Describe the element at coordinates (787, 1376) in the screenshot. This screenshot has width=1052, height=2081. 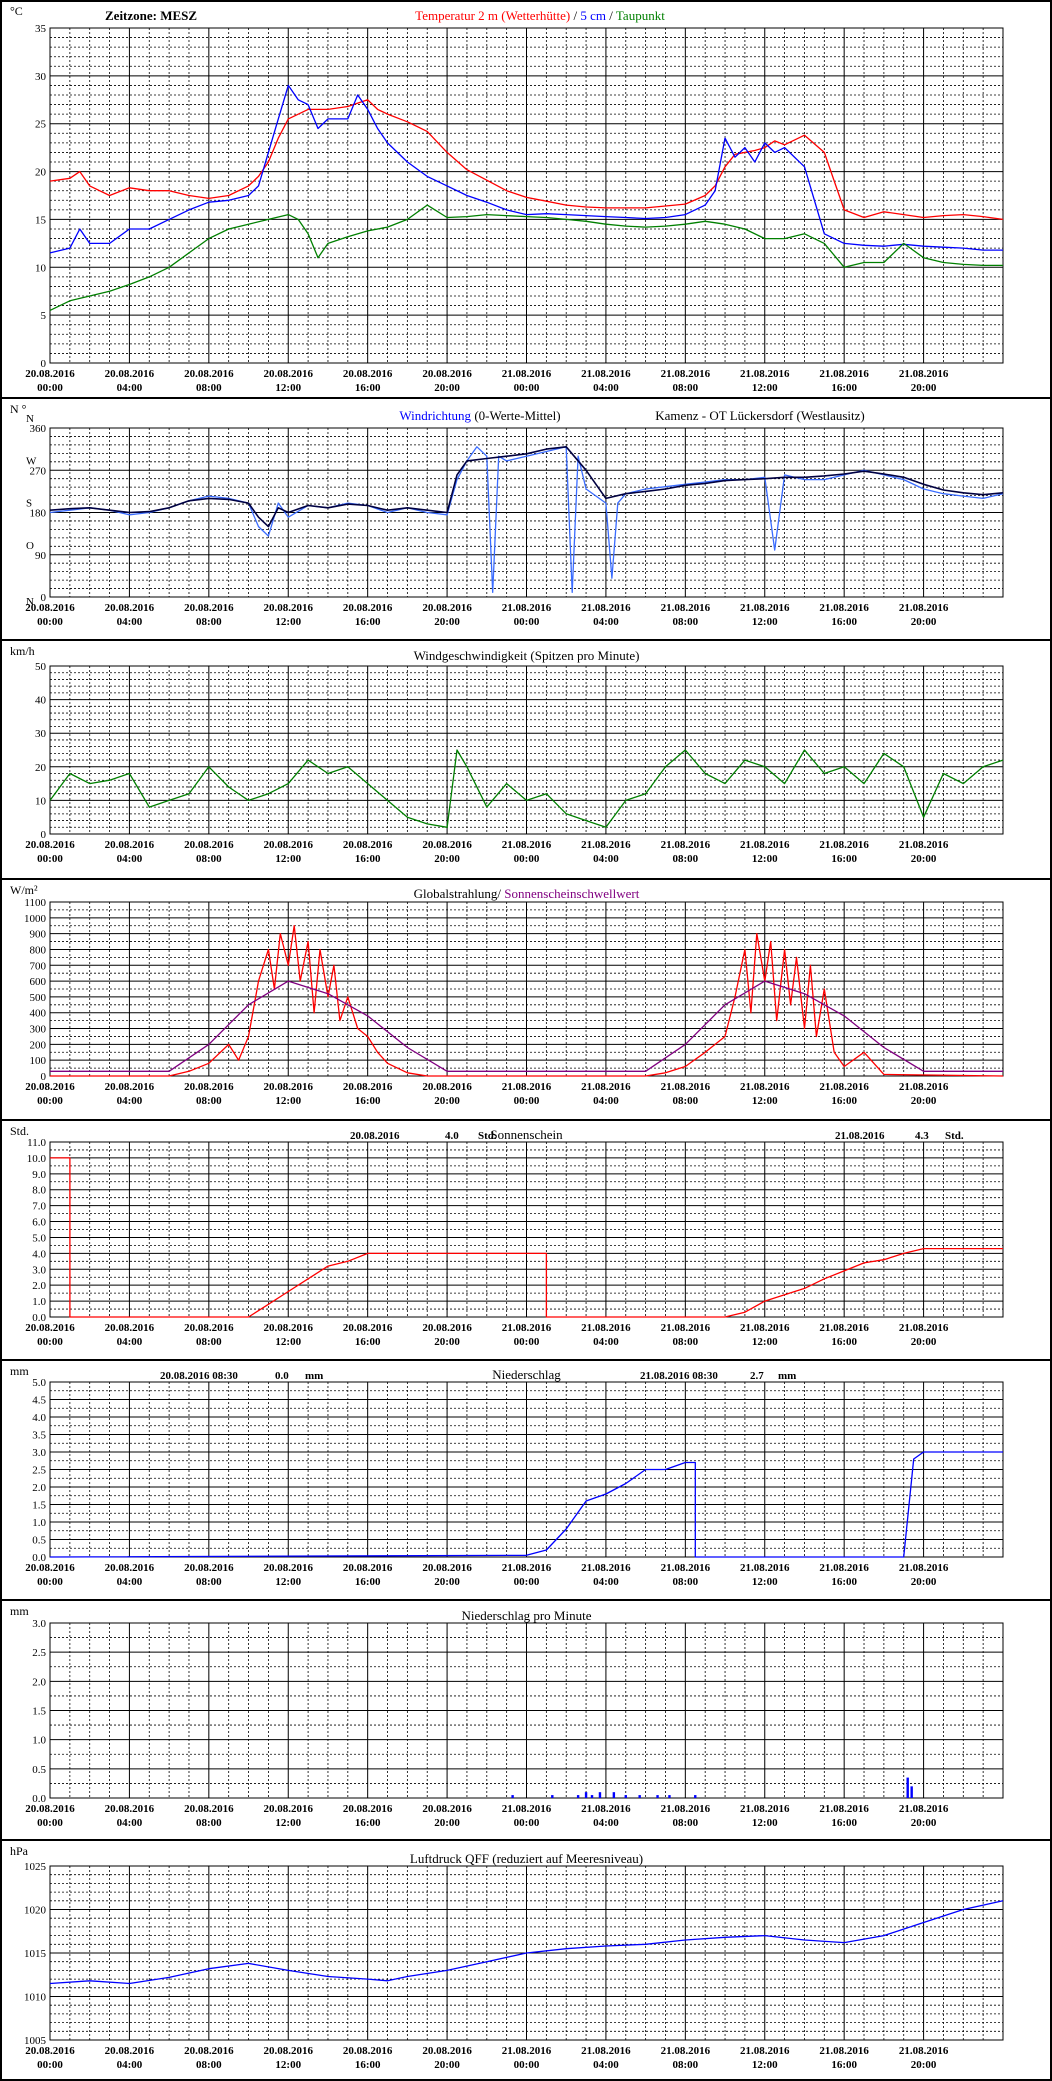
I see `summary-unit: mm` at that location.